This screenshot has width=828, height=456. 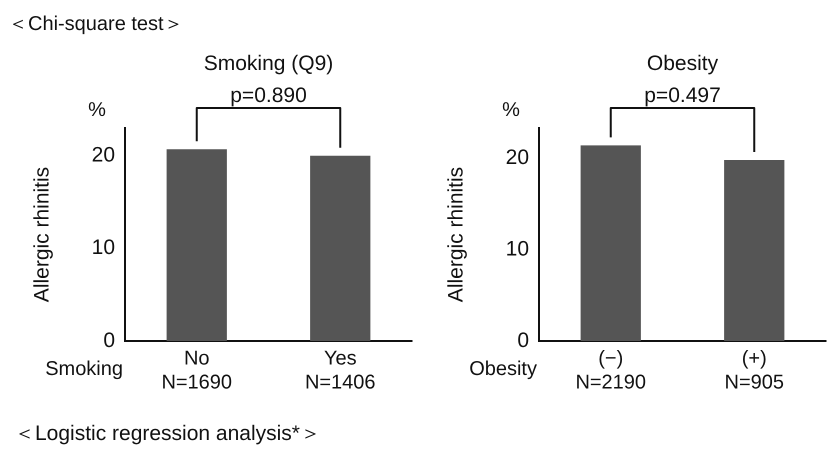 I want to click on chart-title: Smoking (Q9), so click(x=269, y=63).